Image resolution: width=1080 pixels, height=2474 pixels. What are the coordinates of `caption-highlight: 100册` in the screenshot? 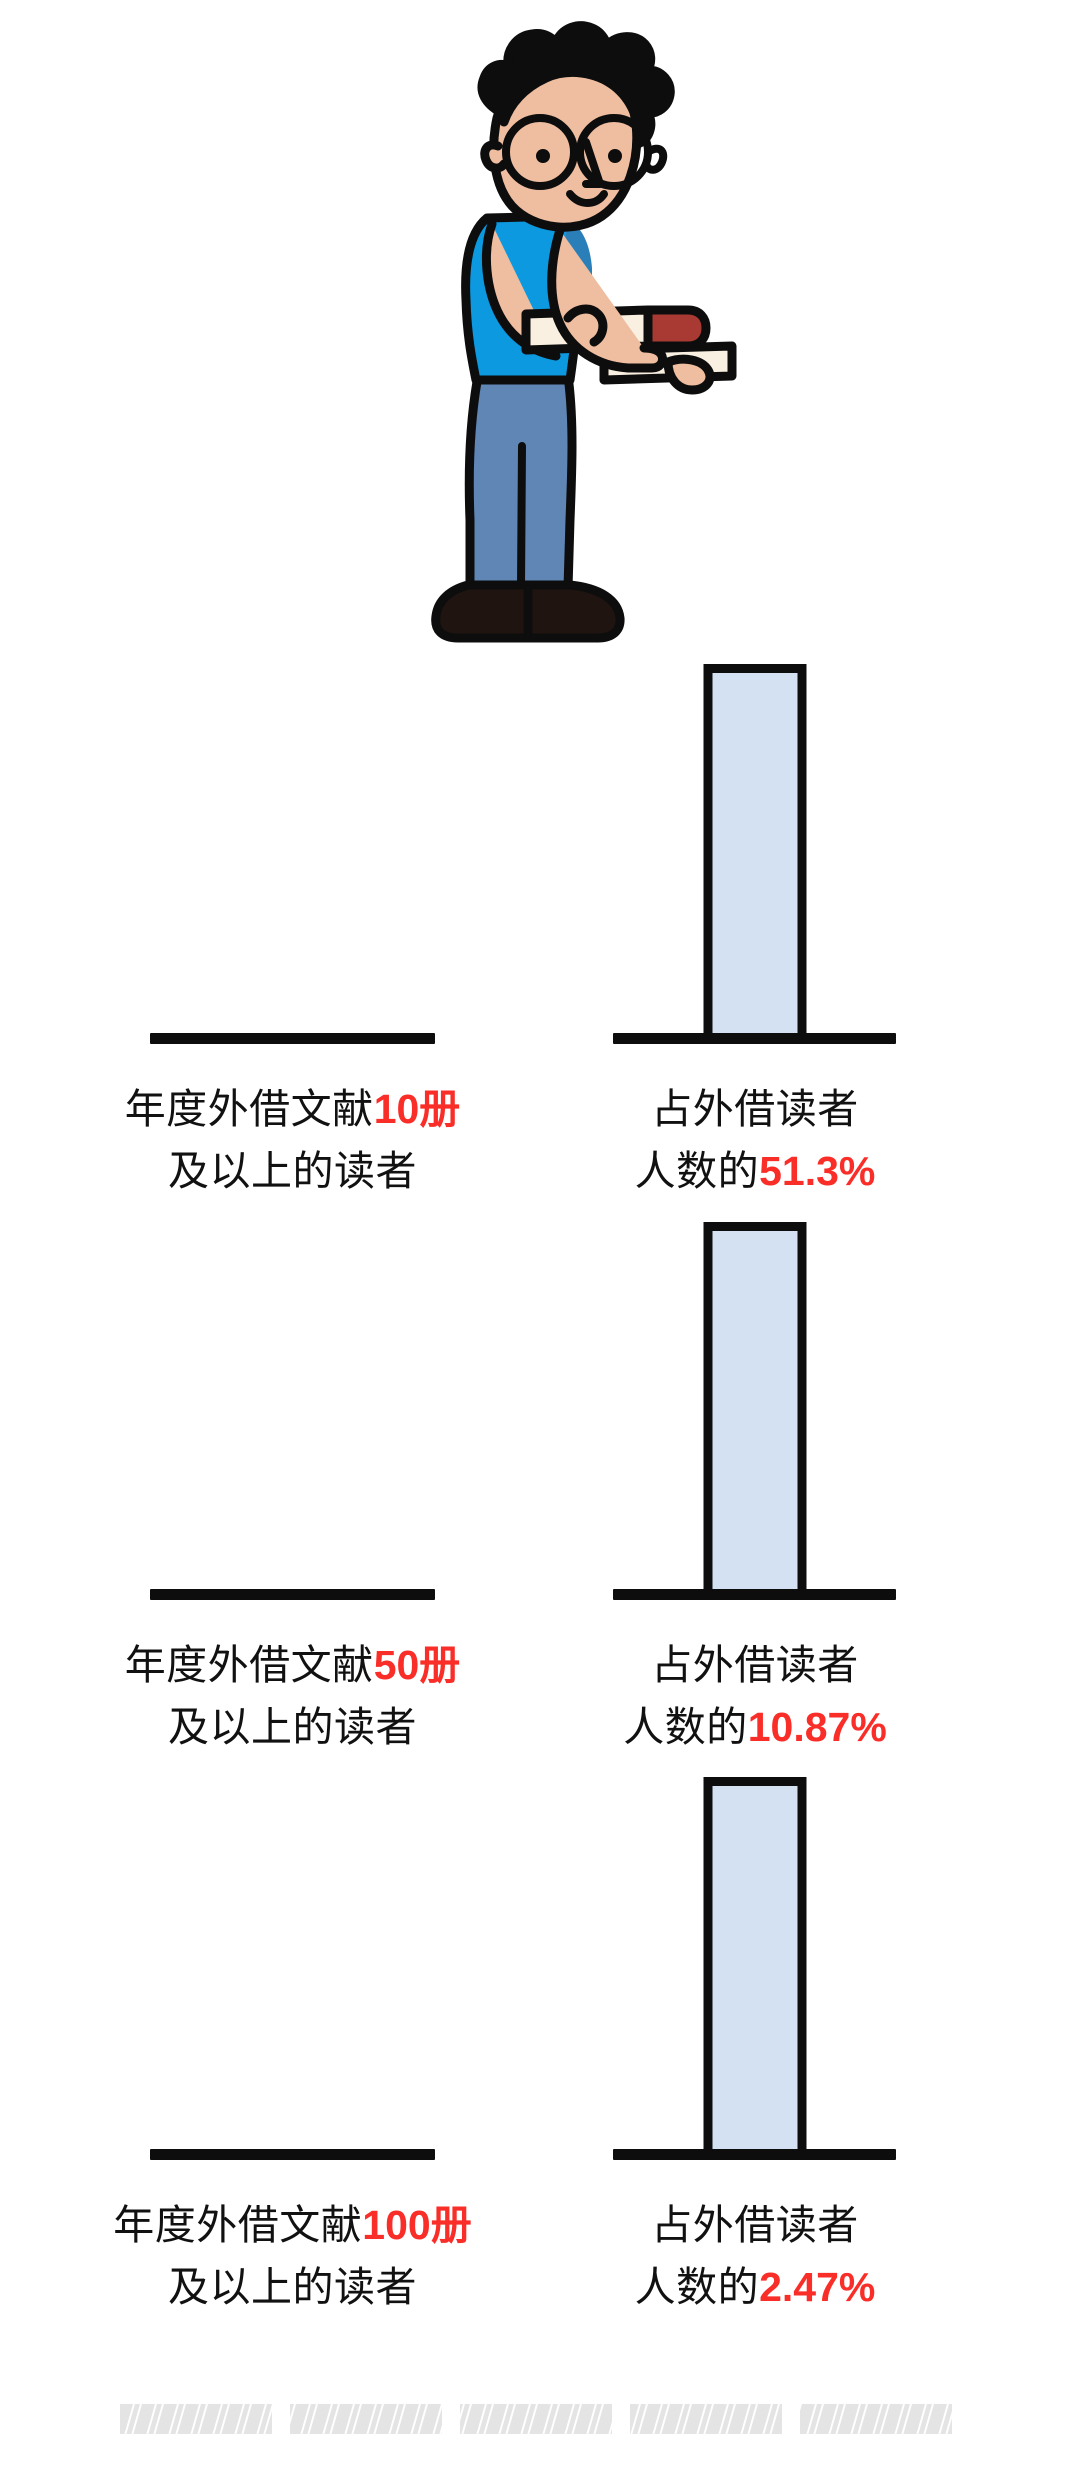 It's located at (417, 2225).